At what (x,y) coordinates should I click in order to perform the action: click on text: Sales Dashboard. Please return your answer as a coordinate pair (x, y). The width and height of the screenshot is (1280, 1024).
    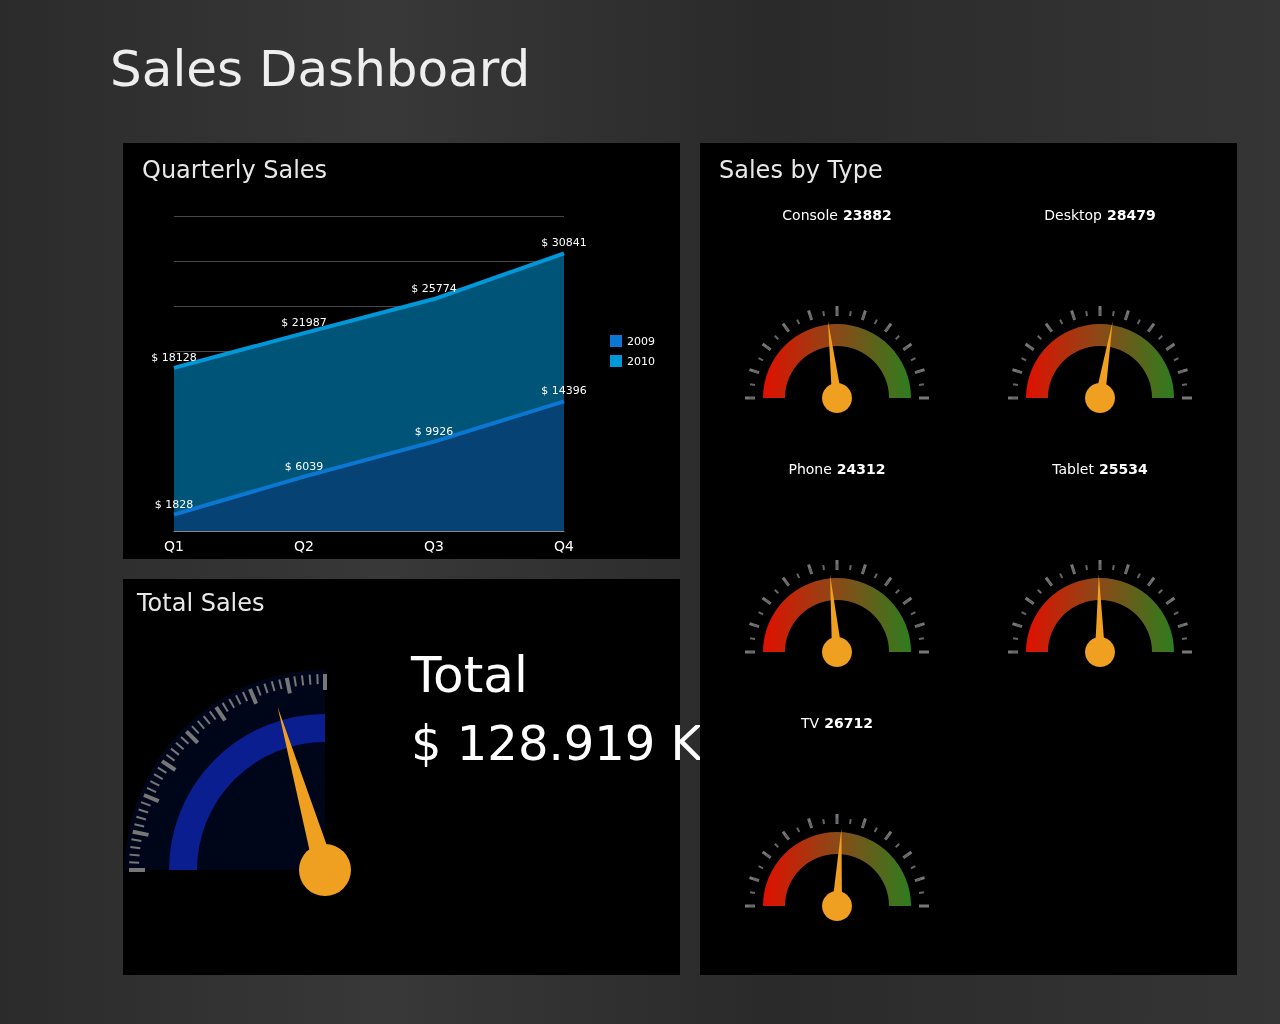
    Looking at the image, I should click on (321, 69).